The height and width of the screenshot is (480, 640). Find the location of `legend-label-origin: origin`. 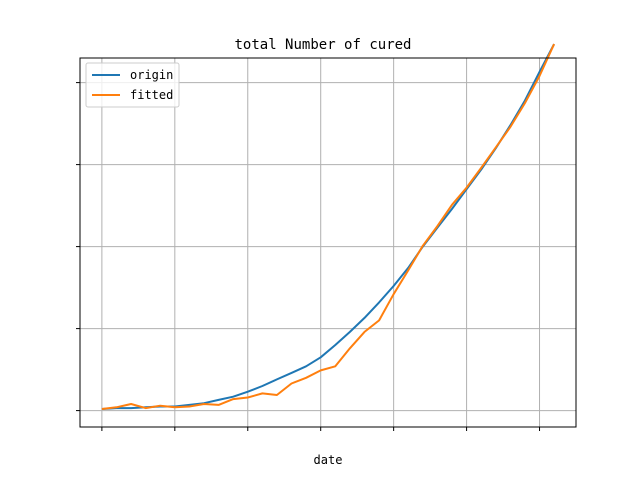

legend-label-origin: origin is located at coordinates (151, 75).